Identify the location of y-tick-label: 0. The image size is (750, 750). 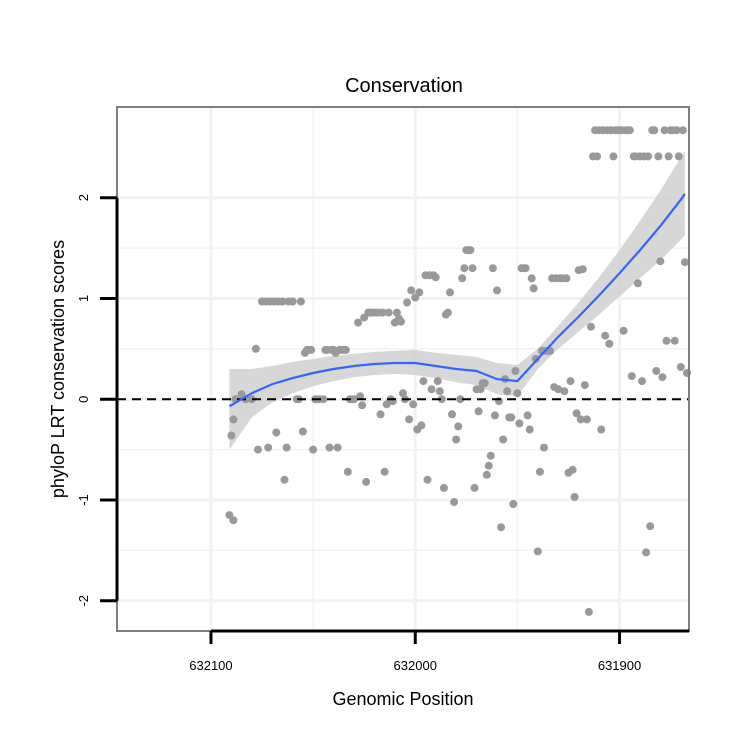
(83, 399).